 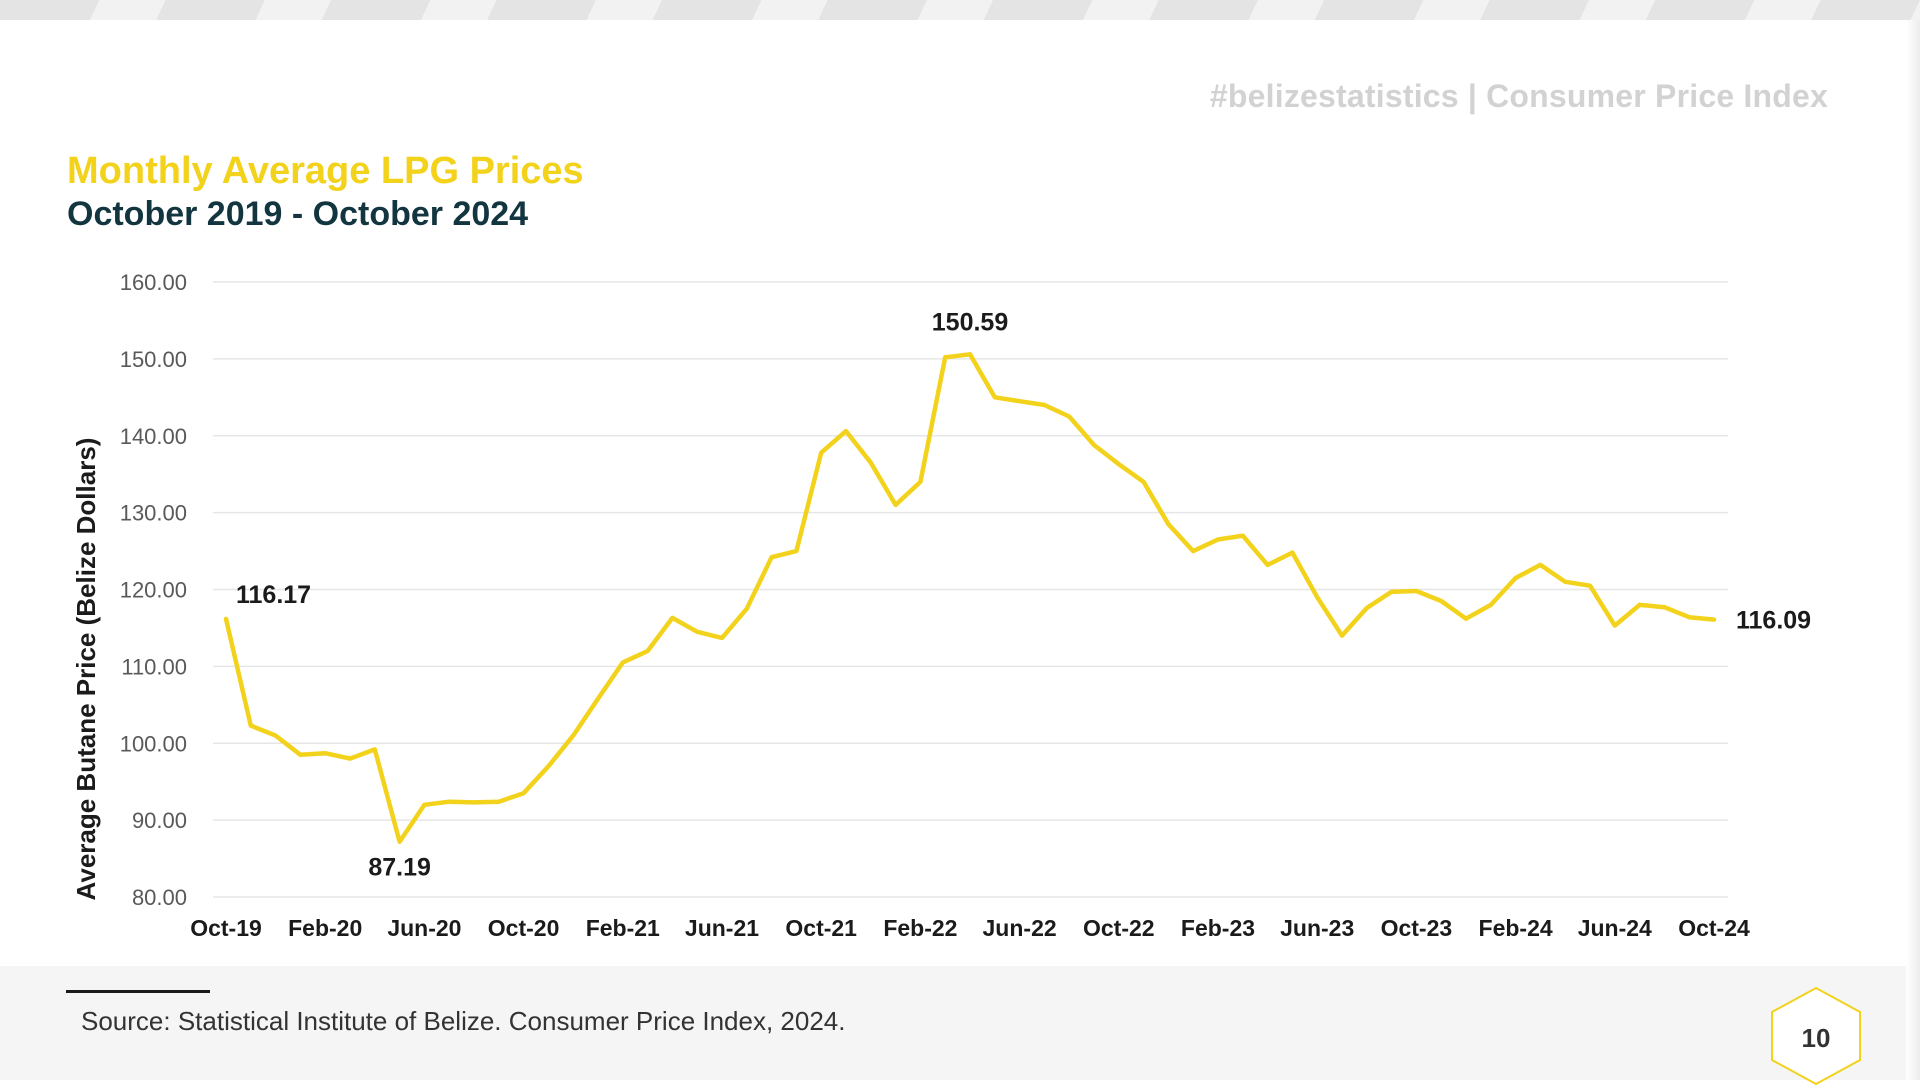 I want to click on x-tick-label: Jun-22, so click(x=1020, y=928).